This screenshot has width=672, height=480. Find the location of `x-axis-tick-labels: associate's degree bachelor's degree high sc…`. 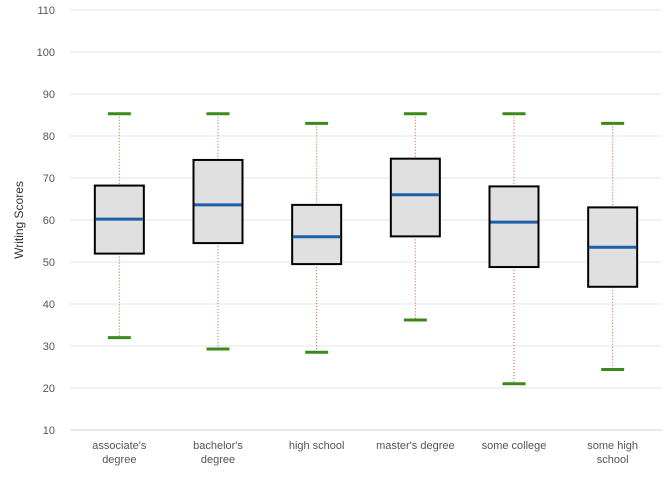

x-axis-tick-labels: associate's degree bachelor's degree high sc… is located at coordinates (365, 453).